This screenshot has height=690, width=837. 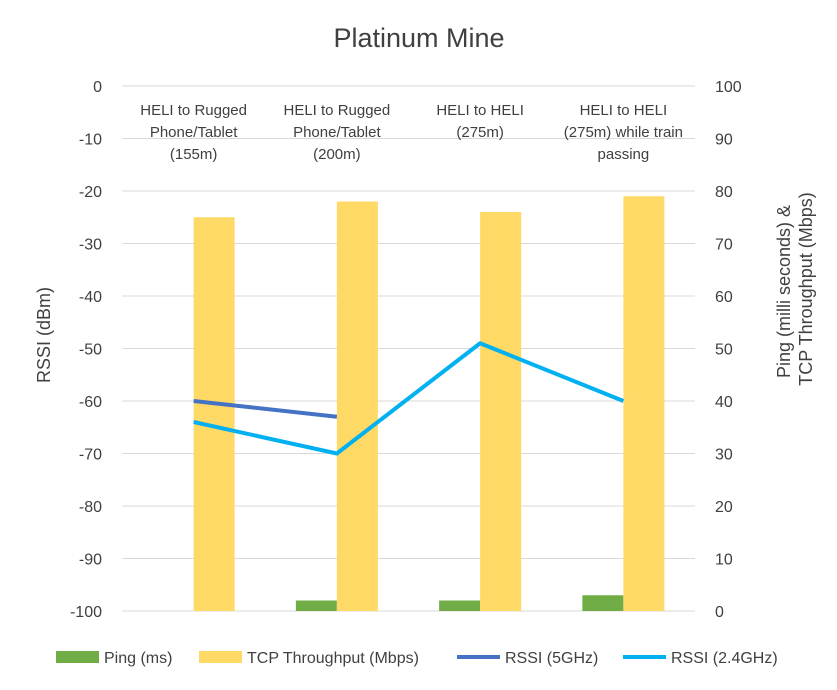 I want to click on left-tick-label: -100, so click(x=86, y=612).